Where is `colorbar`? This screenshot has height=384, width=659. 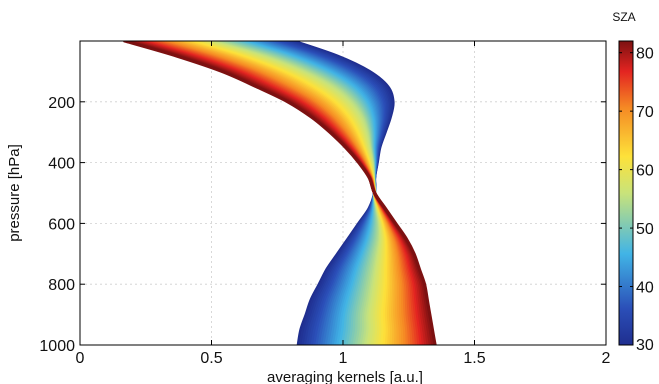
colorbar is located at coordinates (626, 193).